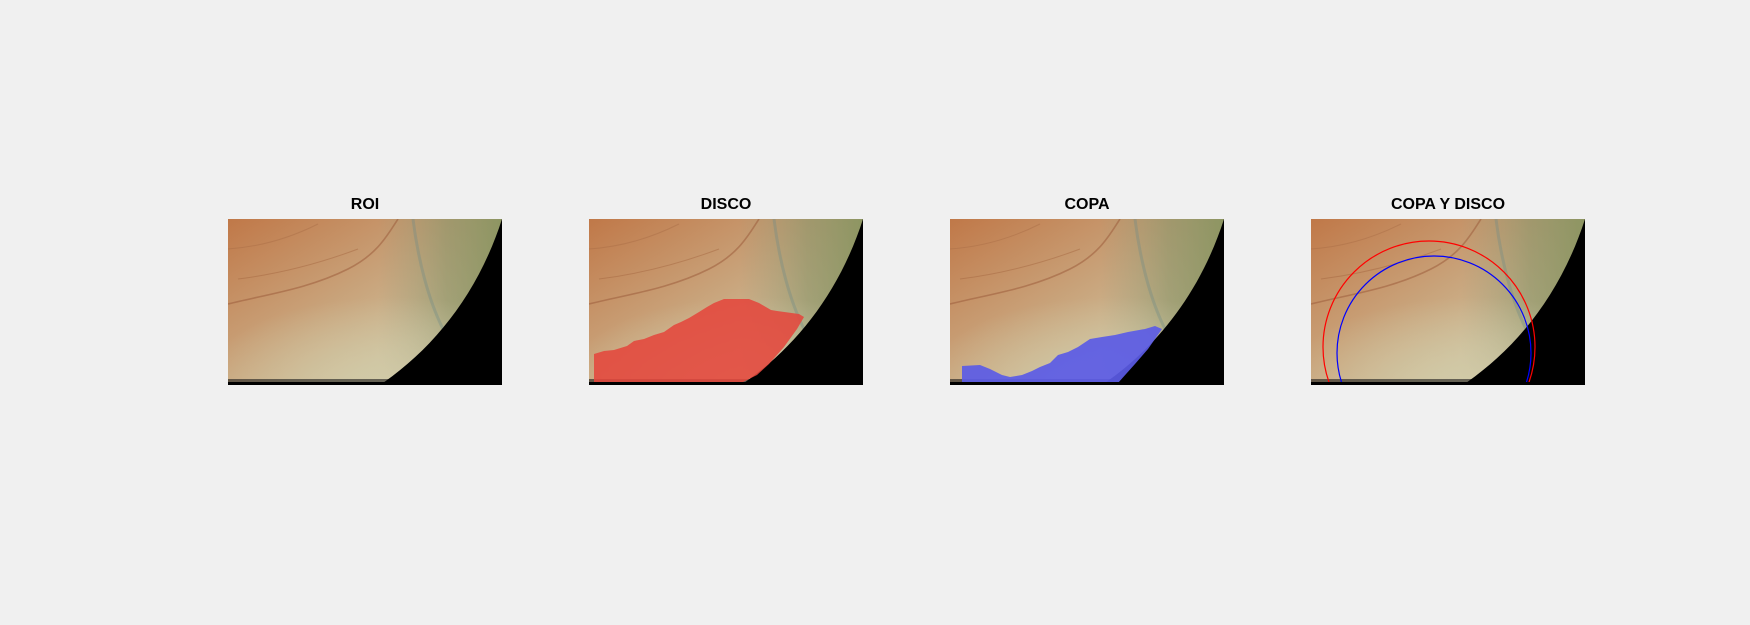  What do you see at coordinates (726, 204) in the screenshot?
I see `panel-title: DISCO` at bounding box center [726, 204].